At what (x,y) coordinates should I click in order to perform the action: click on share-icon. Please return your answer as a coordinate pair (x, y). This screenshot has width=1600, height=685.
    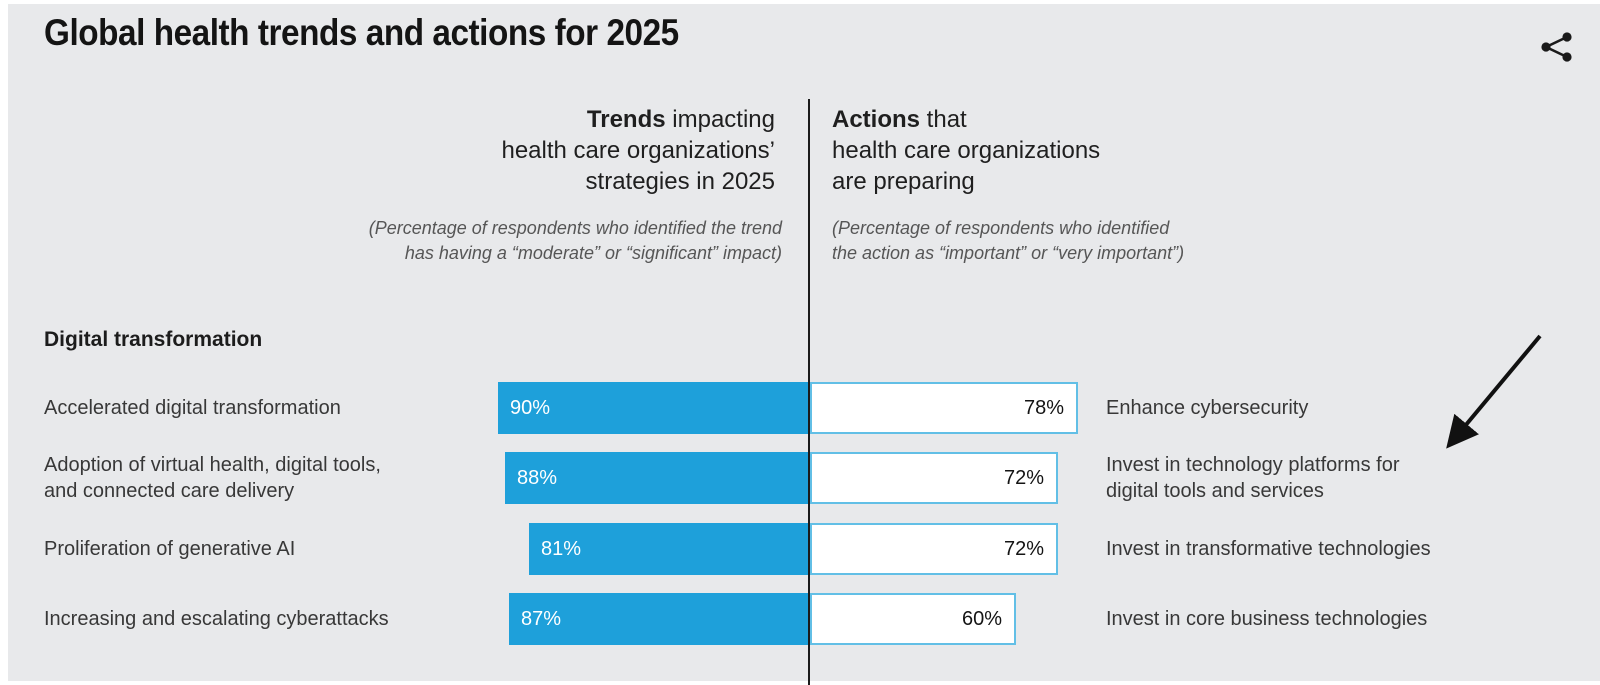
    Looking at the image, I should click on (1557, 46).